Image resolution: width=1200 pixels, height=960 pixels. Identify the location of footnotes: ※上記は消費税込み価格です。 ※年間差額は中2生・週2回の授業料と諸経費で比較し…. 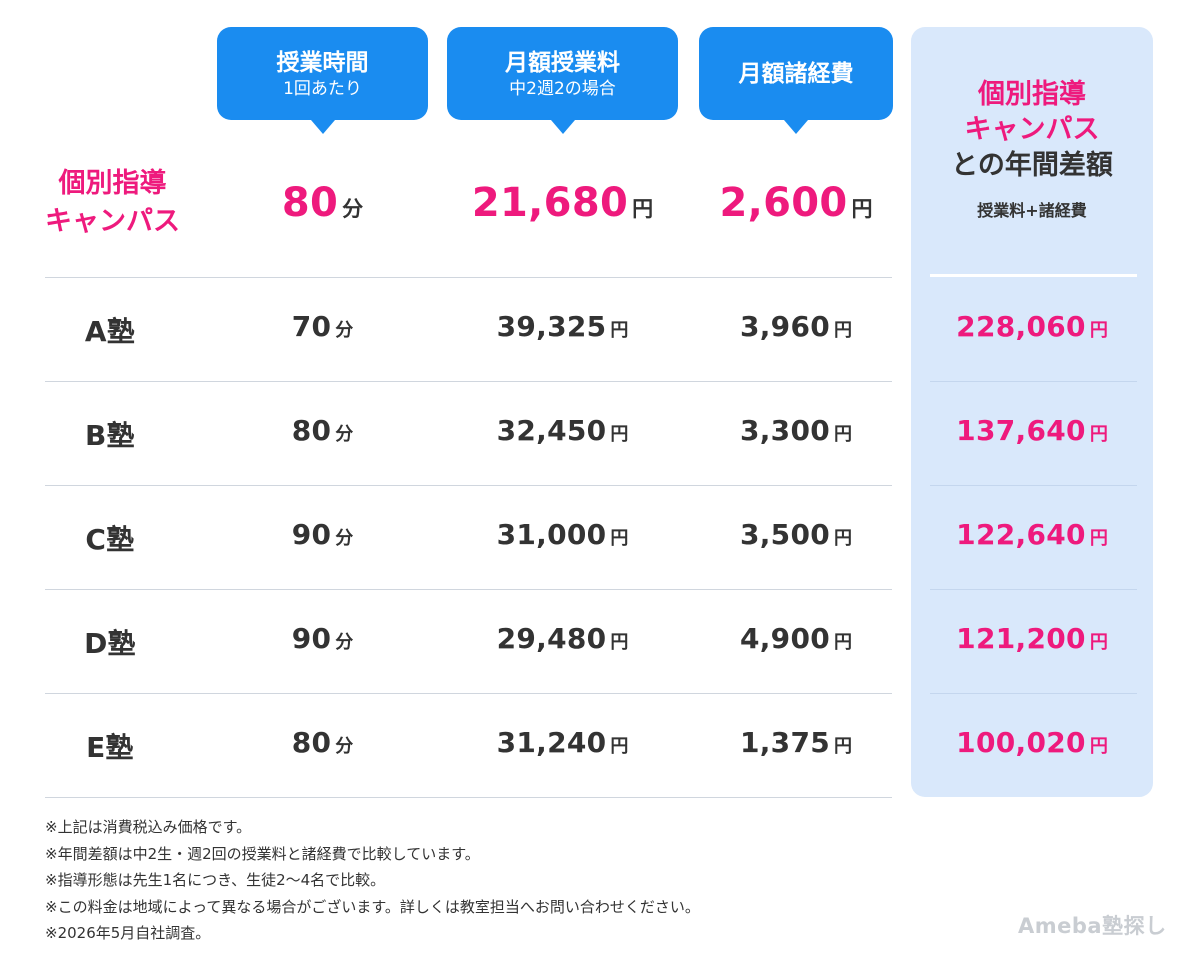
(372, 880).